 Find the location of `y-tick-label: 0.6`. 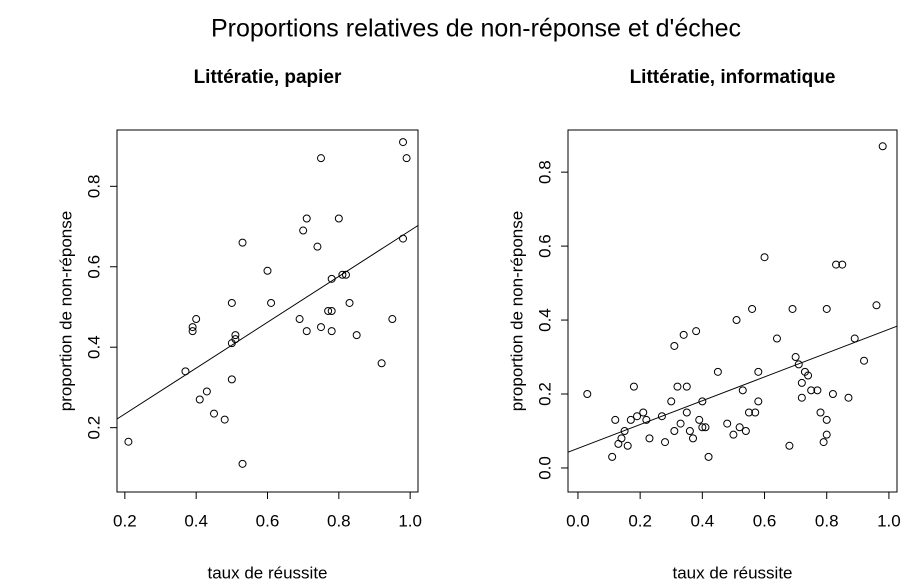

y-tick-label: 0.6 is located at coordinates (93, 267).